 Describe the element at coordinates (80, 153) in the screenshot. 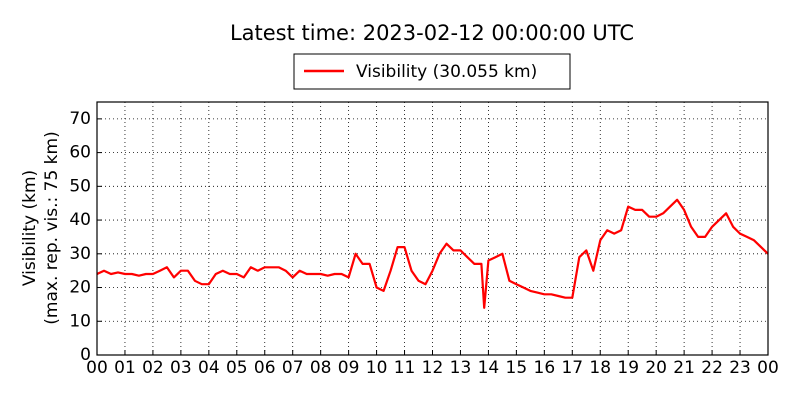

I see `y-tick-label: 60` at that location.